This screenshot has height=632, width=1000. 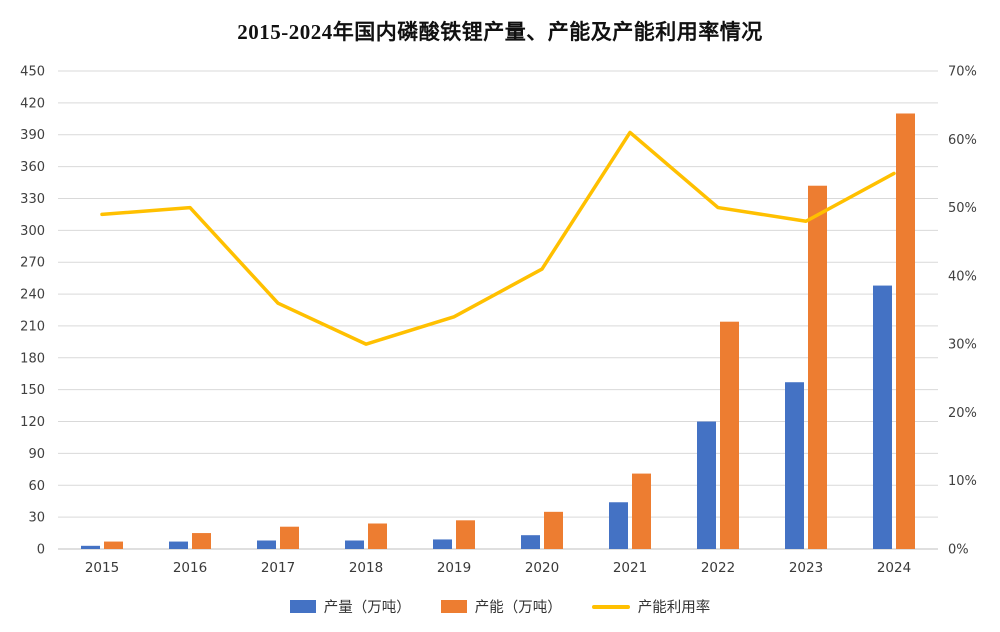 I want to click on x-axis-tick-label: 2016, so click(x=190, y=568).